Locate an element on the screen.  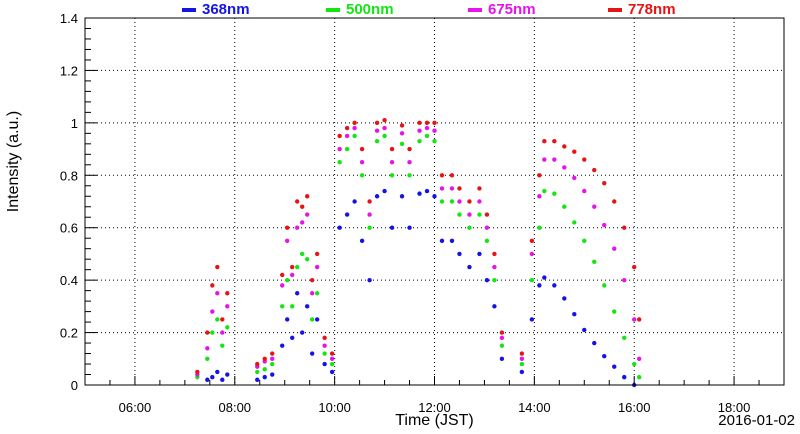
x-tick-label: 06:00 is located at coordinates (135, 407).